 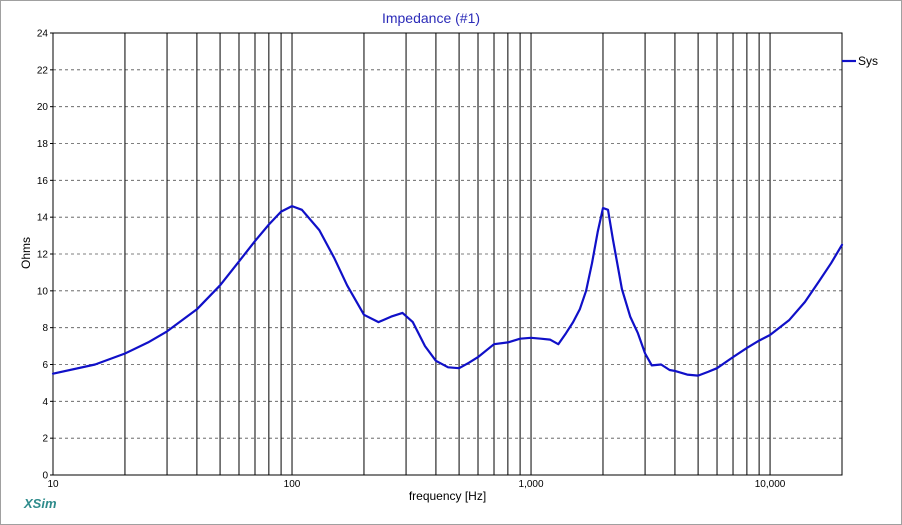 What do you see at coordinates (292, 484) in the screenshot?
I see `x-tick-label: 100` at bounding box center [292, 484].